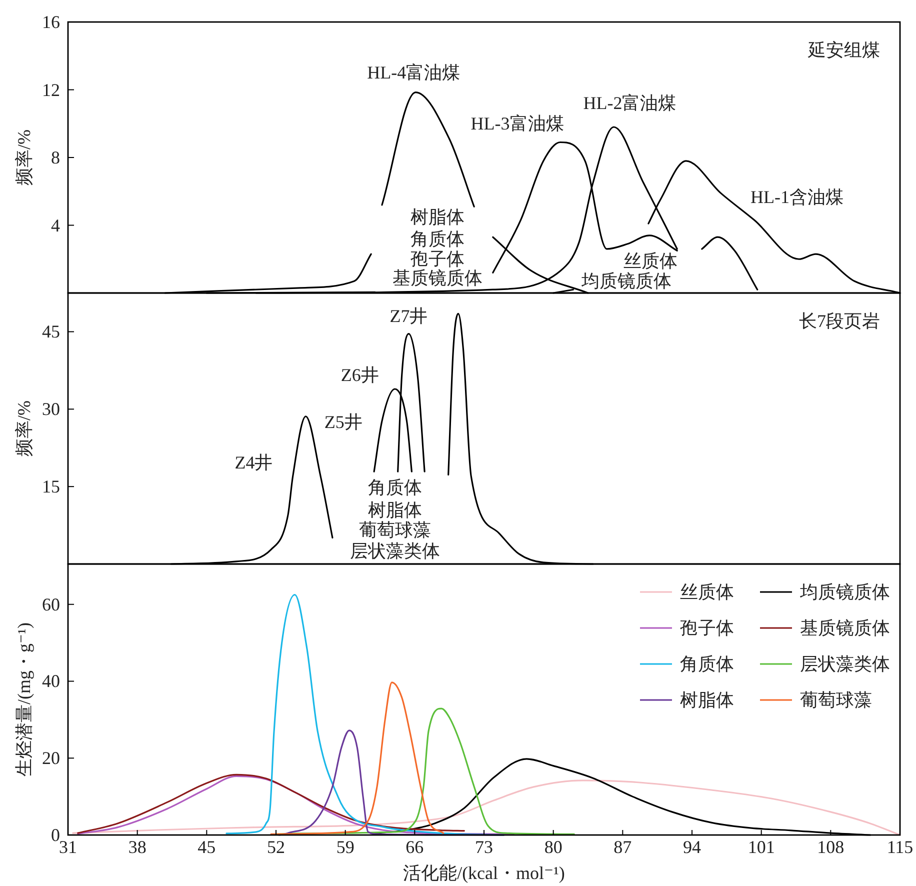 Image resolution: width=916 pixels, height=886 pixels. Describe the element at coordinates (517, 123) in the screenshot. I see `series-label: HL-3富油煤` at that location.